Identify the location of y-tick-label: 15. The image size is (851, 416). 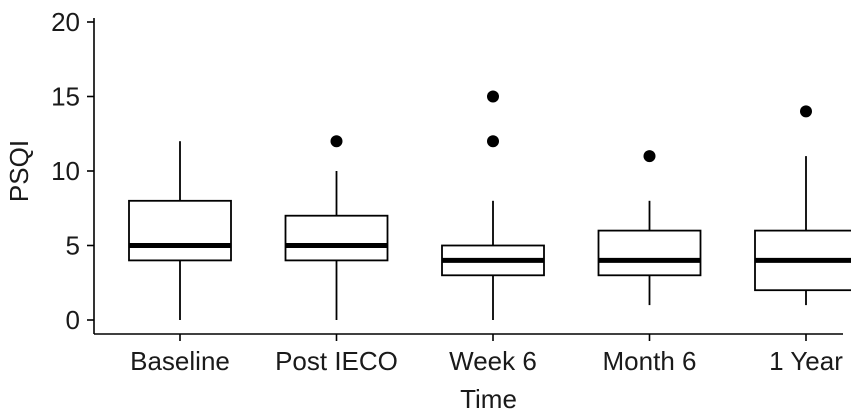
(65, 97).